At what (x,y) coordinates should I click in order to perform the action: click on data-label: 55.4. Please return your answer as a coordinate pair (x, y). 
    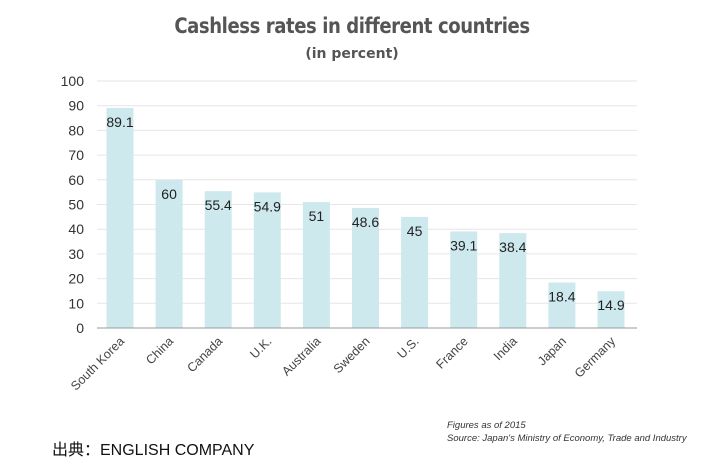
    Looking at the image, I should click on (218, 205).